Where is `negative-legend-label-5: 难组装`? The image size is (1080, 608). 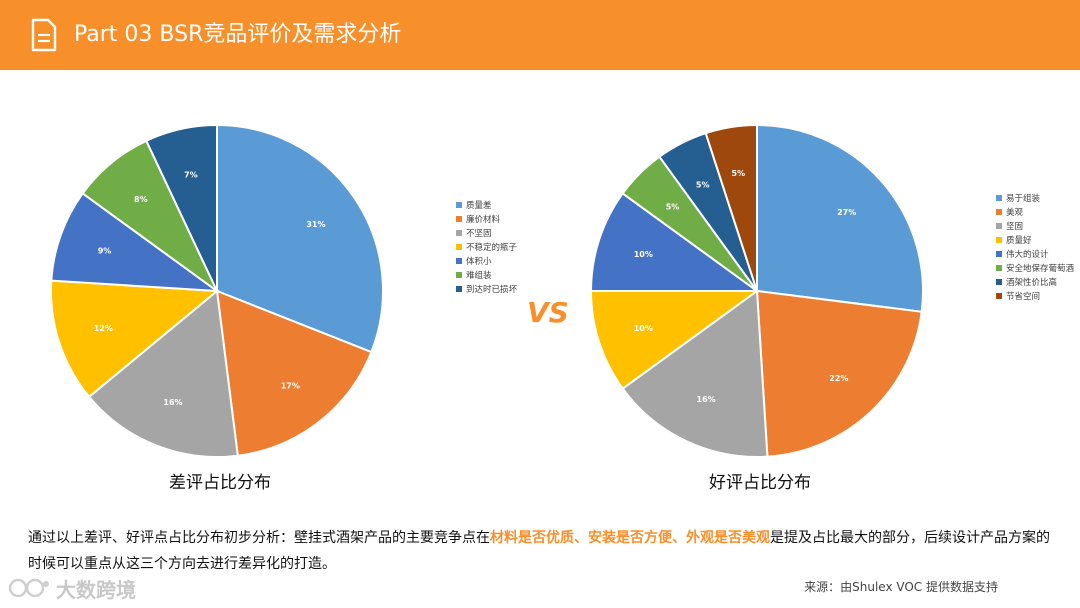
negative-legend-label-5: 难组装 is located at coordinates (479, 275).